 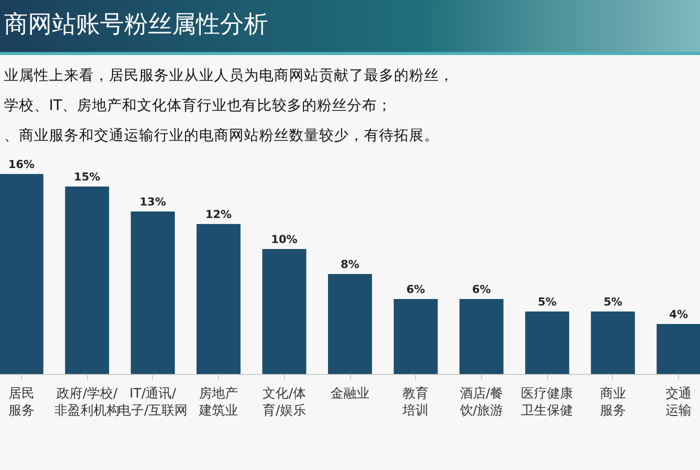 I want to click on x-tick-label: 政府/学校/非盈利机构, so click(x=87, y=402).